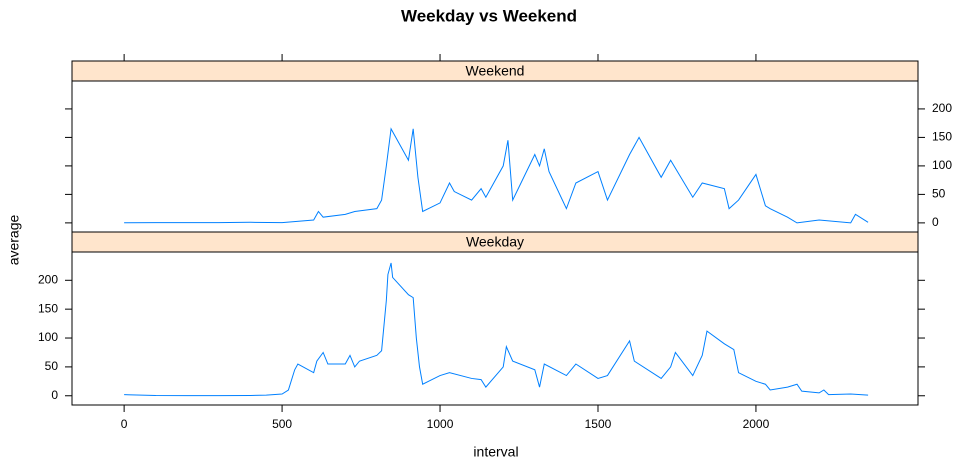 Image resolution: width=979 pixels, height=475 pixels. Describe the element at coordinates (440, 424) in the screenshot. I see `x-tick-label: 1000` at that location.